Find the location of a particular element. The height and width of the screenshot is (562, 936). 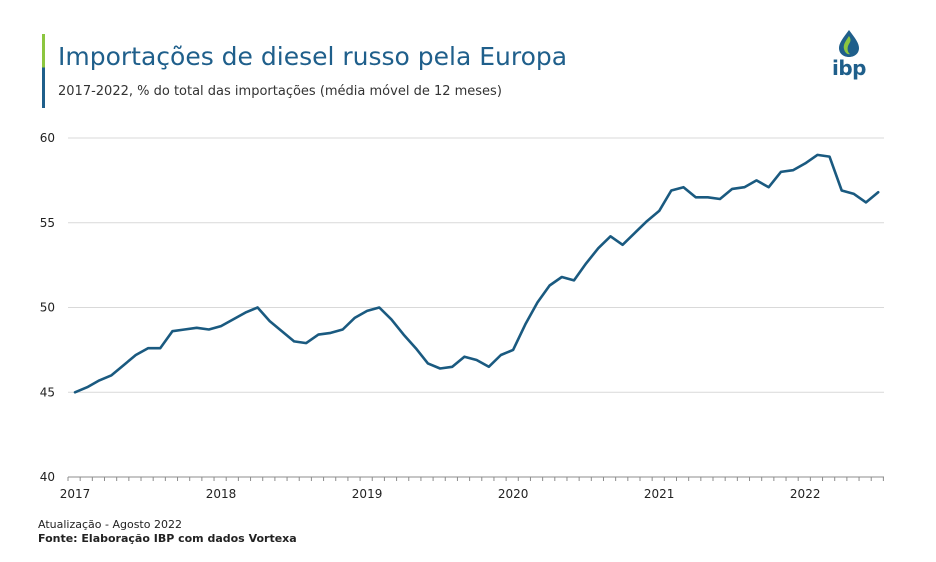

x-tick-label: 2018 is located at coordinates (221, 494).